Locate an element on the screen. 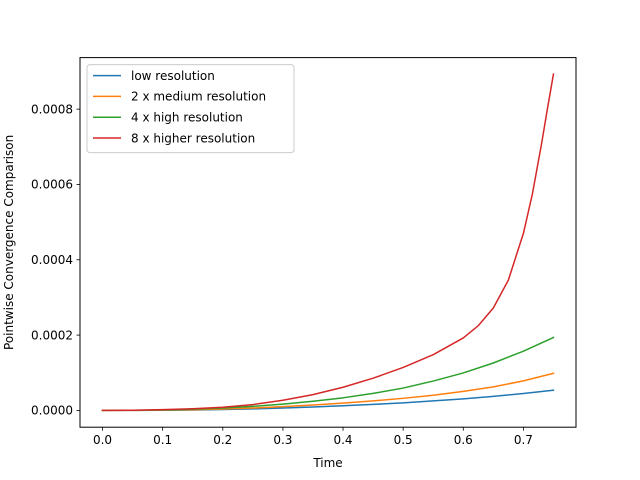 Image resolution: width=640 pixels, height=480 pixels. legend-label-1: low resolution is located at coordinates (173, 76).